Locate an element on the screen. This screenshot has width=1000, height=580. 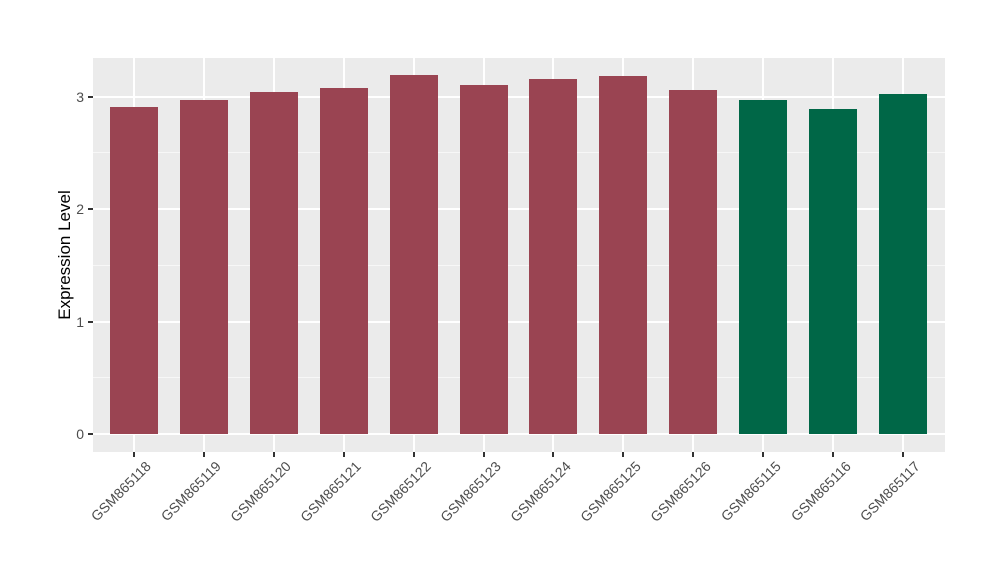
y-tick-label: 3 is located at coordinates (80, 96).